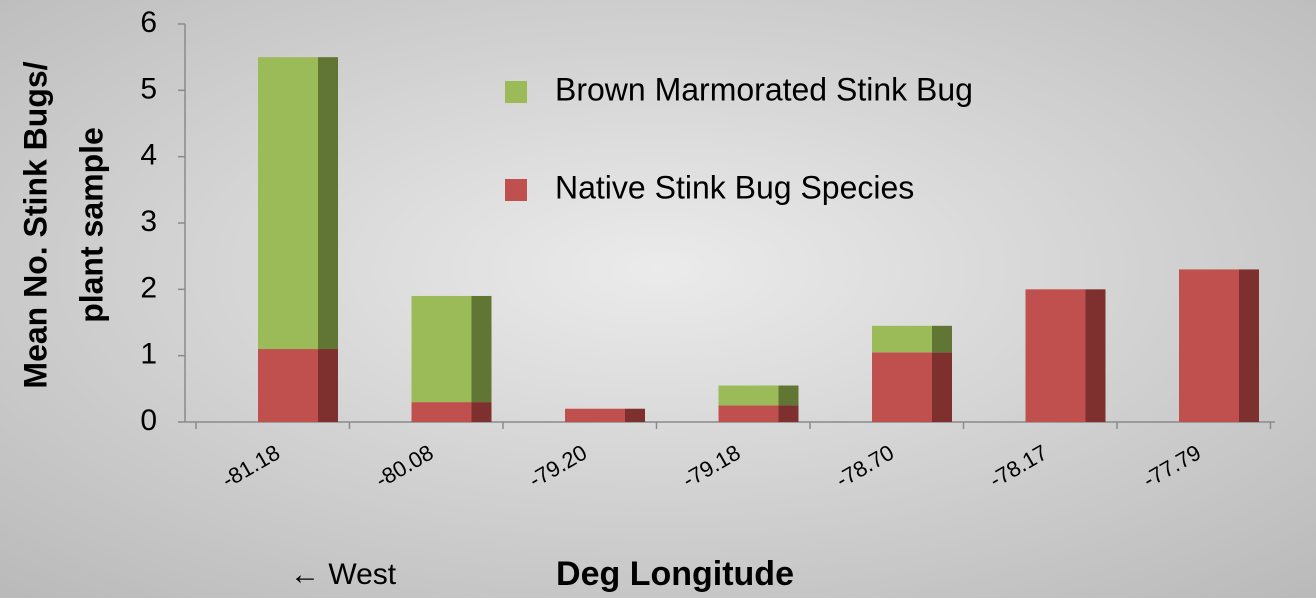 Image resolution: width=1316 pixels, height=603 pixels. What do you see at coordinates (148, 420) in the screenshot?
I see `y-tick-label: 0` at bounding box center [148, 420].